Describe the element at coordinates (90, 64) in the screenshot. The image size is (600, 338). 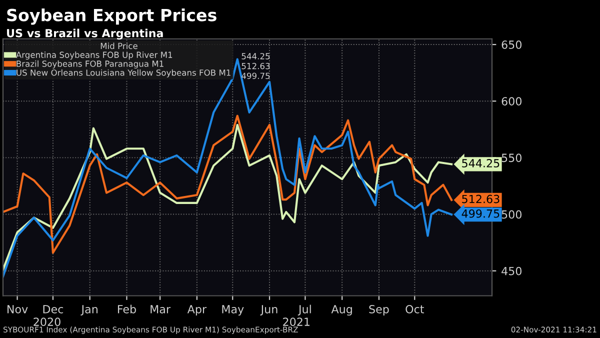
I see `legend-label: Brazil Soybeans FOB Paranagua M1` at that location.